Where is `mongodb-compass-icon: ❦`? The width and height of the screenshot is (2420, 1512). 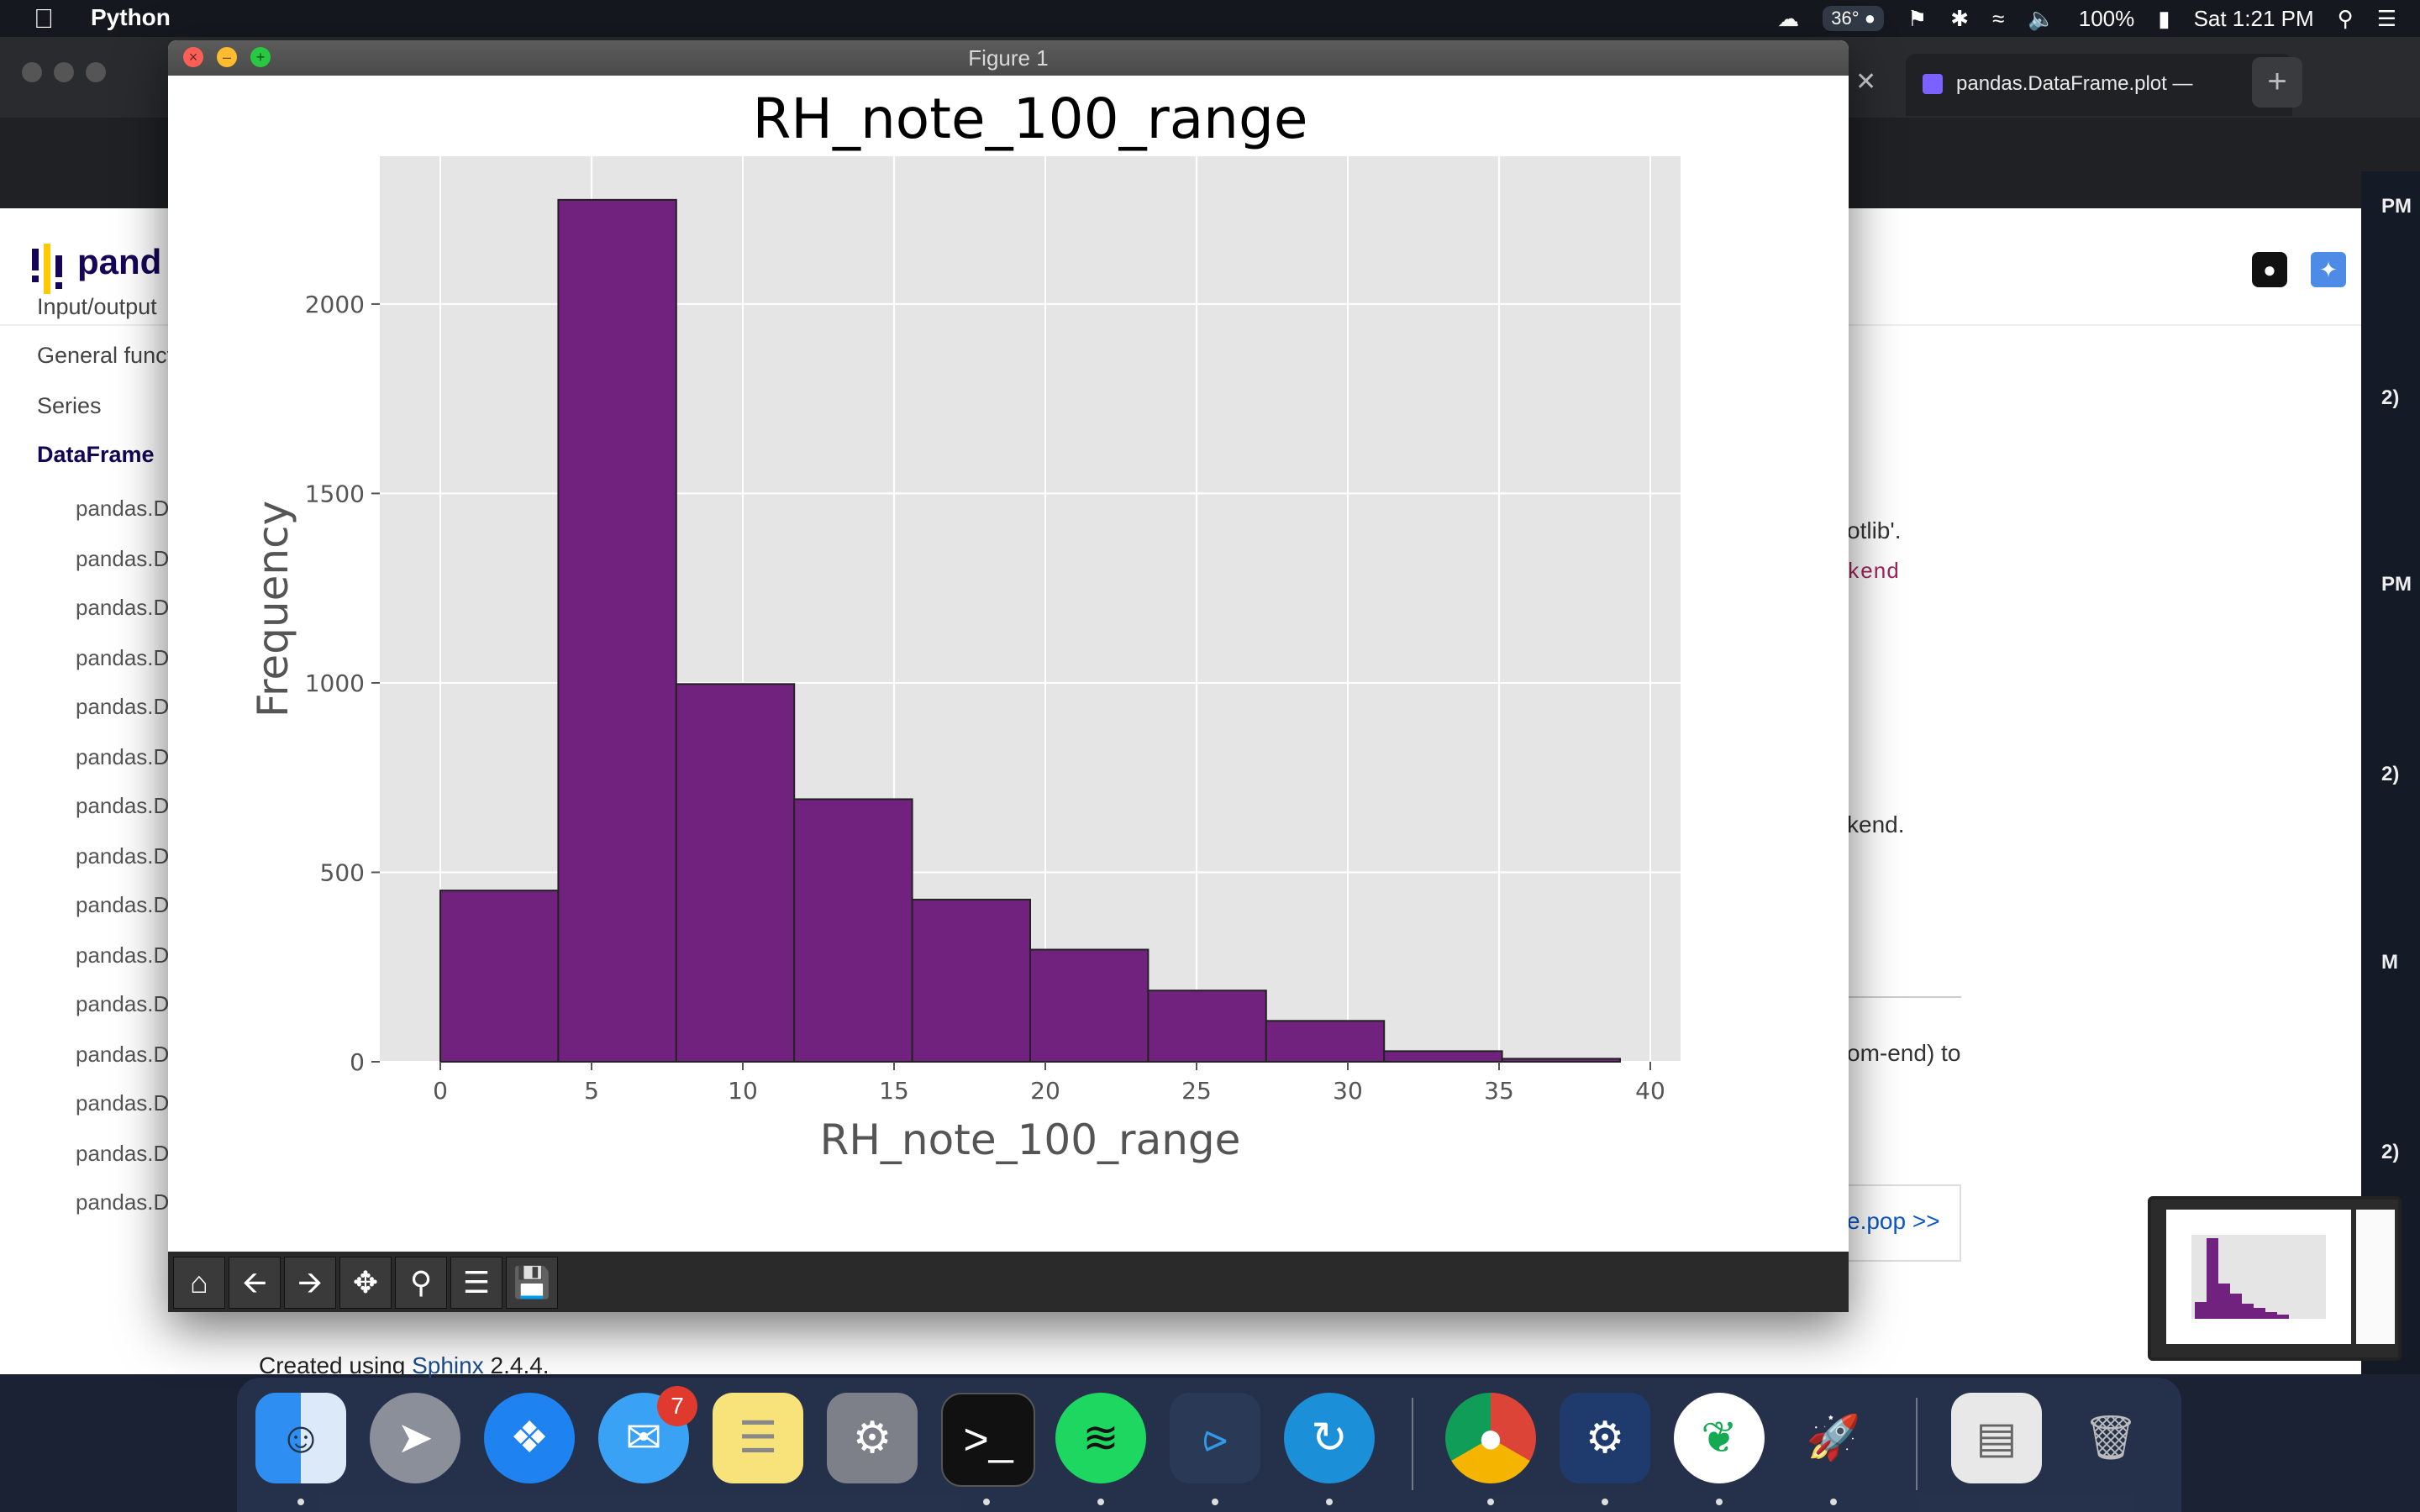 mongodb-compass-icon: ❦ is located at coordinates (1719, 1438).